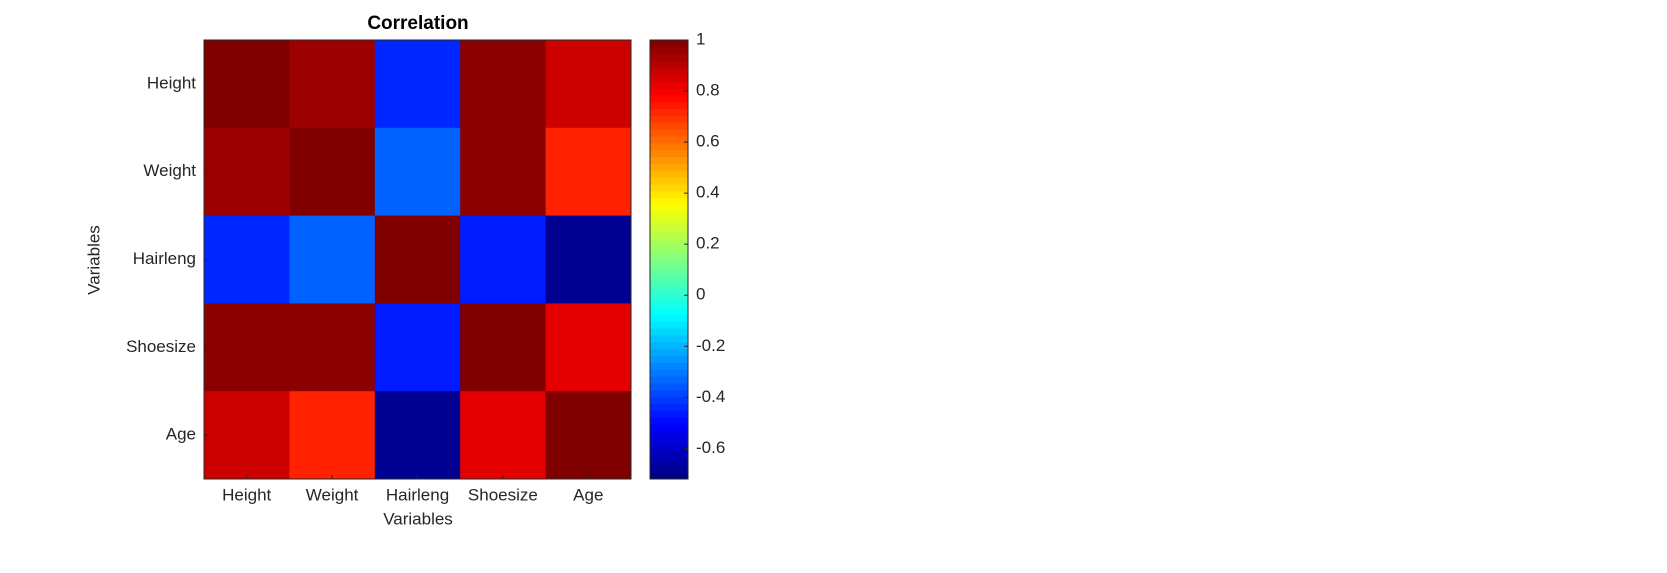  I want to click on colorbar-tick-label: -0.4, so click(710, 396).